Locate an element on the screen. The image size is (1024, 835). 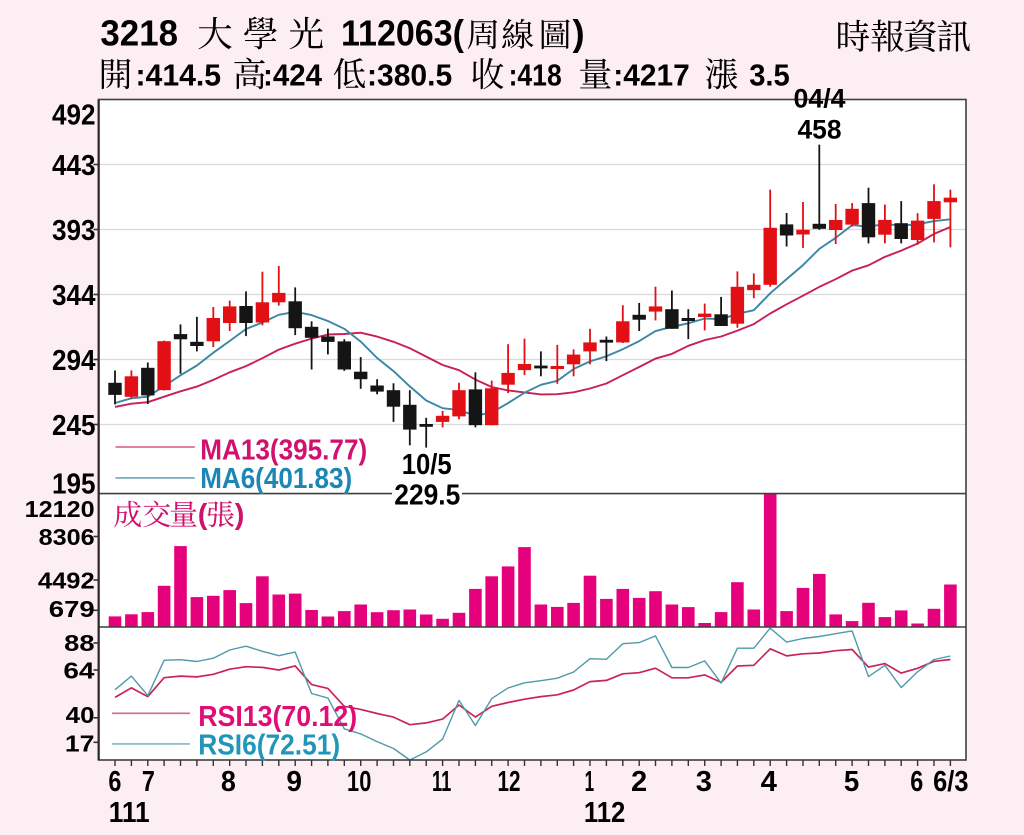
svg-text: 679 is located at coordinates (72, 609).